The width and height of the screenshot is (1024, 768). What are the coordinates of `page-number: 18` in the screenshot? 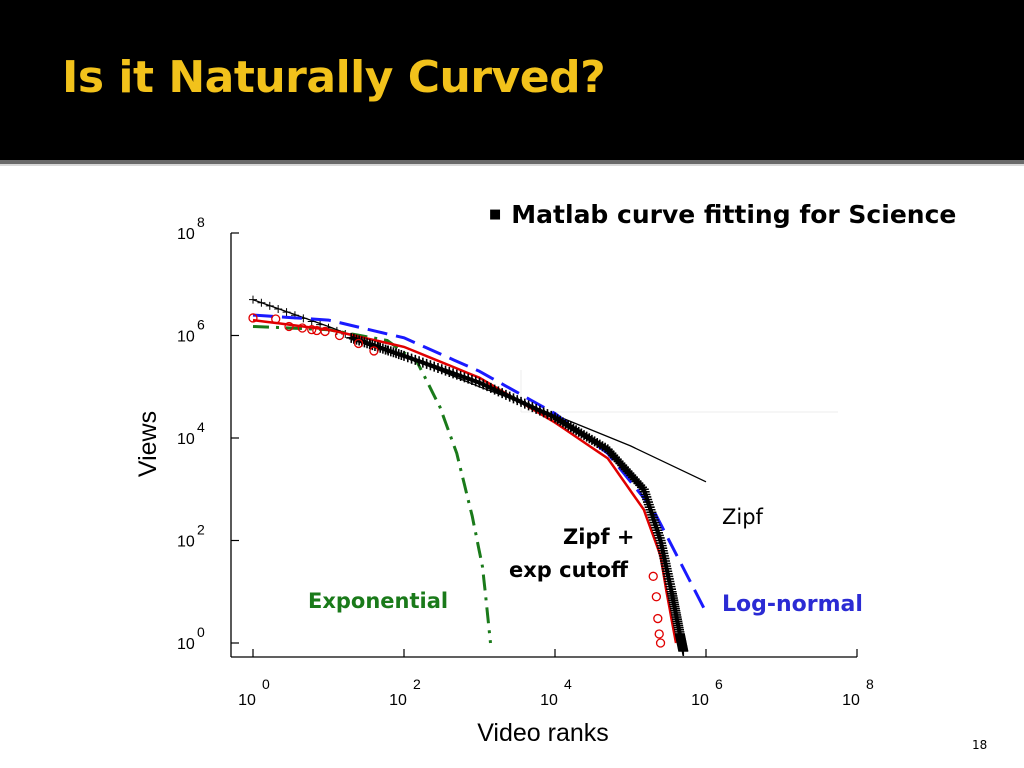 It's located at (980, 745).